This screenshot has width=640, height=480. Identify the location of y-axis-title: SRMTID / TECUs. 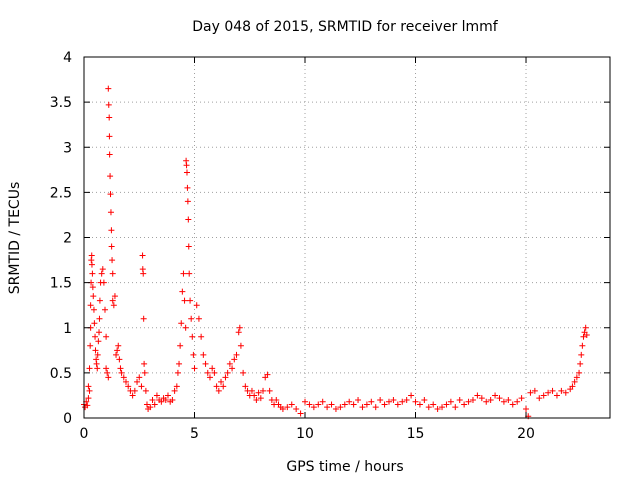
(15, 238).